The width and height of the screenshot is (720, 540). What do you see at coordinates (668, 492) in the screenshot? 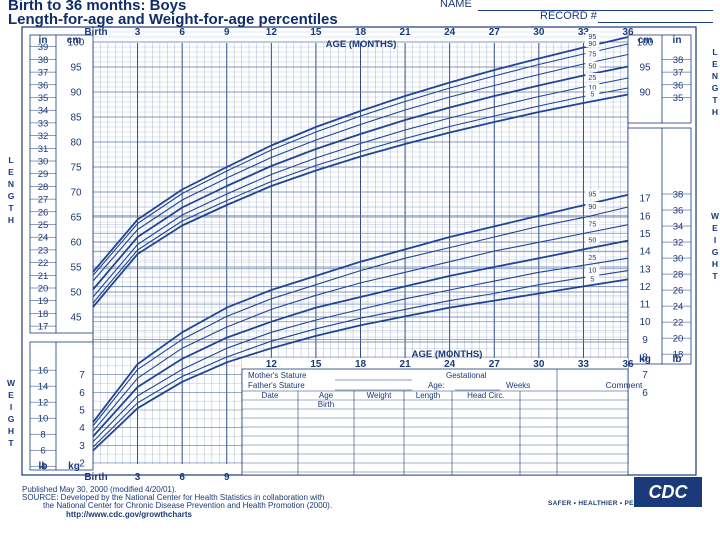
I see `cdc-logo: CDC` at bounding box center [668, 492].